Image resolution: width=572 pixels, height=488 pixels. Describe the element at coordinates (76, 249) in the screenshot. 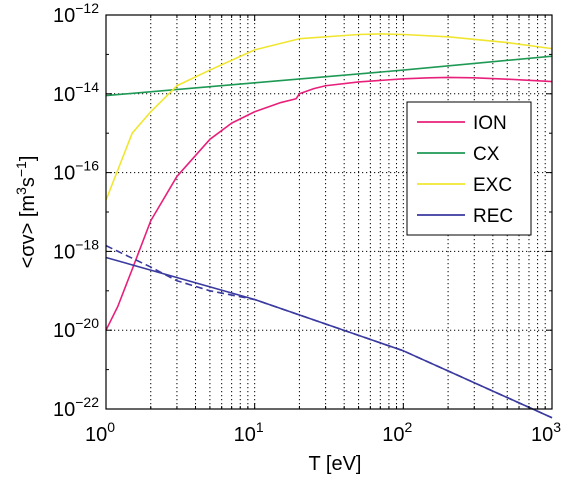

I see `y-tick-label: 10−18` at that location.